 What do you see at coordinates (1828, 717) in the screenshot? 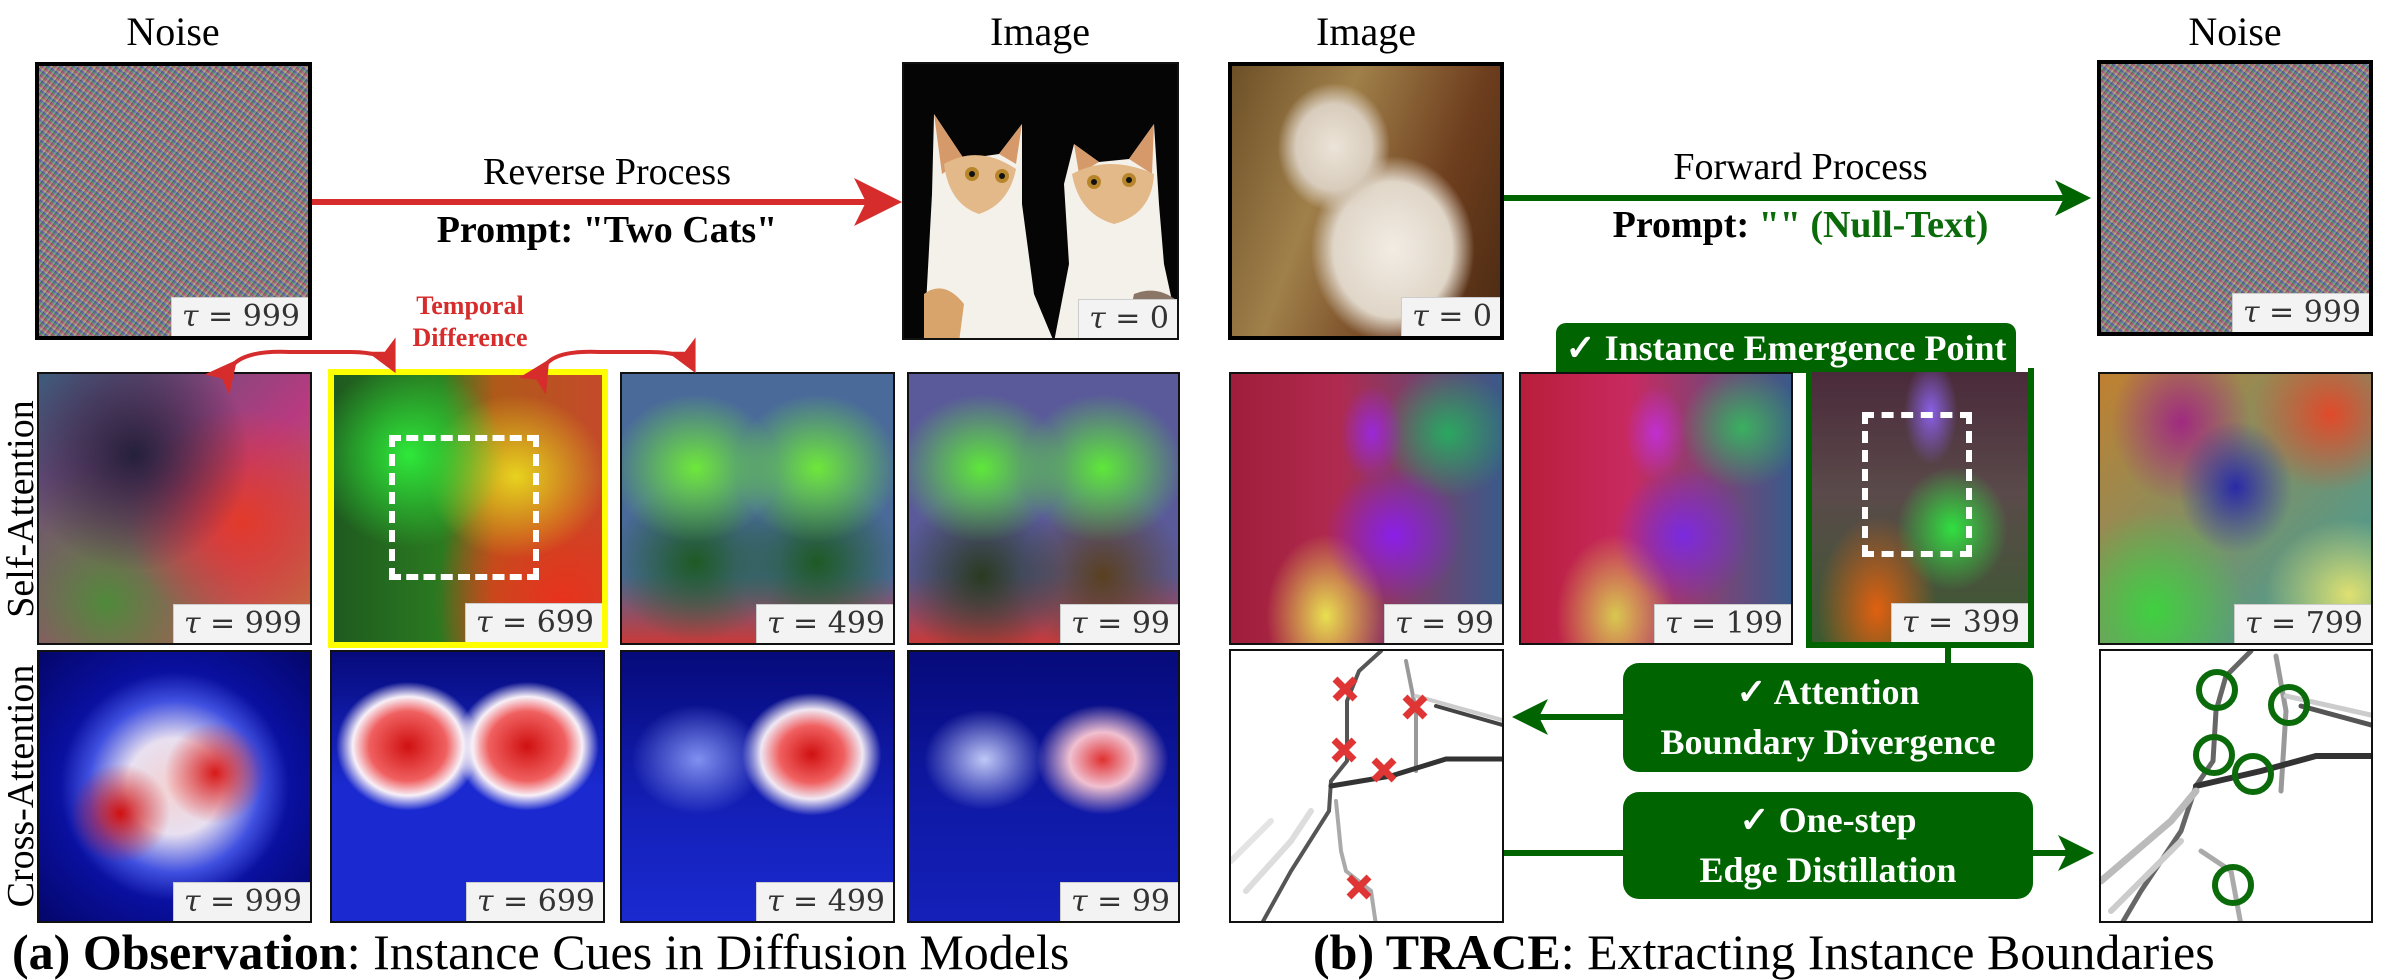
I see `attention-boundary-divergence-callout: ✓ Attention Boundary Divergence` at bounding box center [1828, 717].